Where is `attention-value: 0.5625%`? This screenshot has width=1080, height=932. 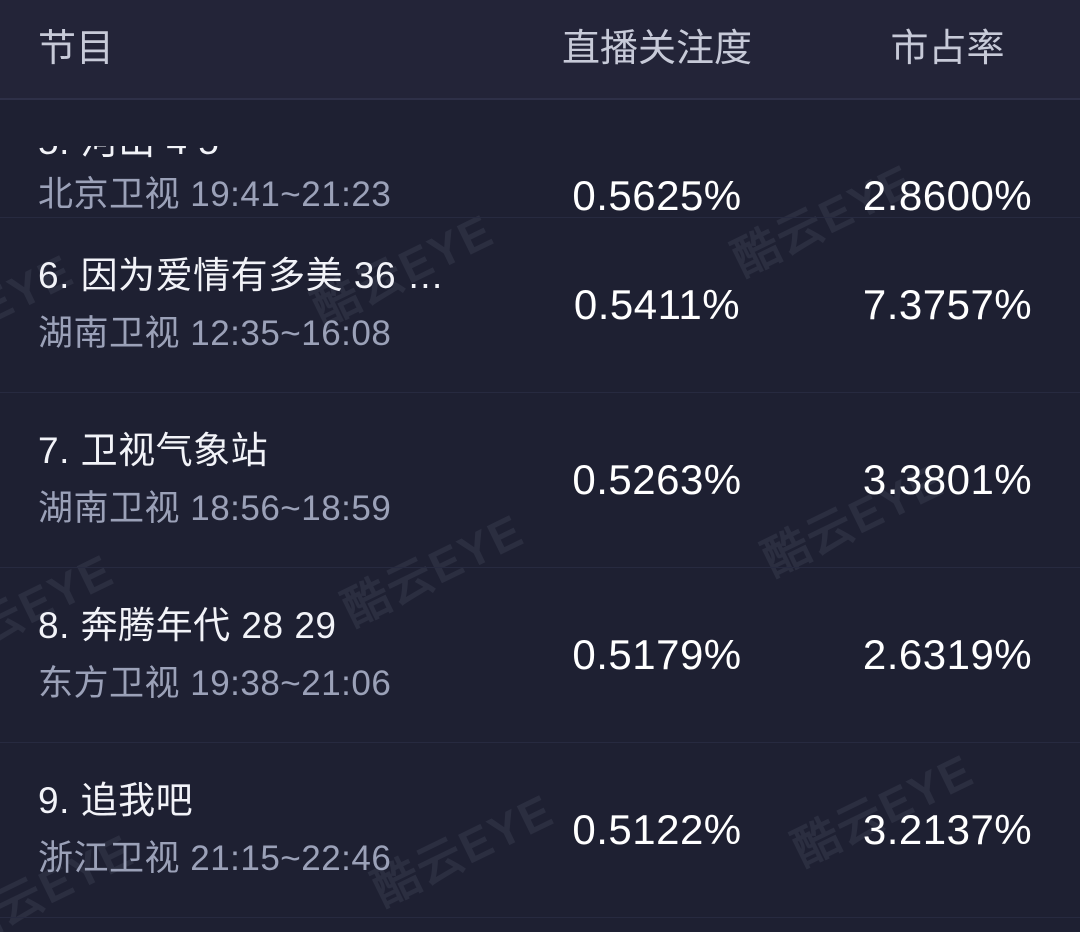
attention-value: 0.5625% is located at coordinates (657, 195).